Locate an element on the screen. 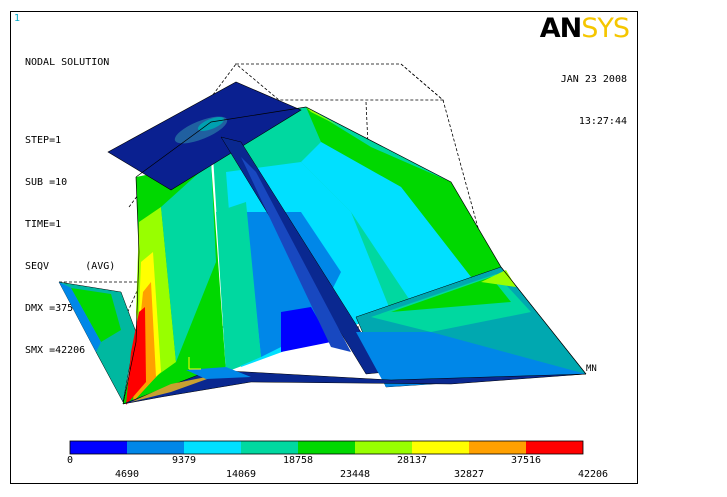  info-step: STEP=1 is located at coordinates (43, 140).